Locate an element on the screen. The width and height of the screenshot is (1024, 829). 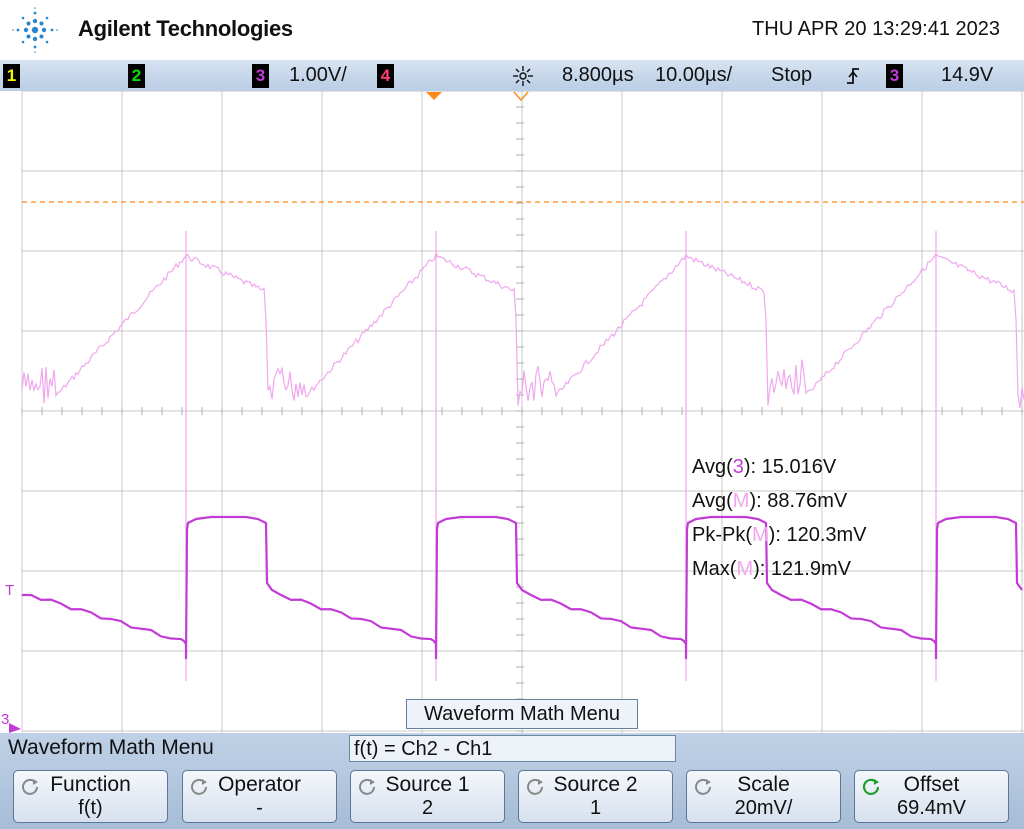
measurement-pkpk-math: Pk-Pk(M): 120.3mV is located at coordinates (779, 535).